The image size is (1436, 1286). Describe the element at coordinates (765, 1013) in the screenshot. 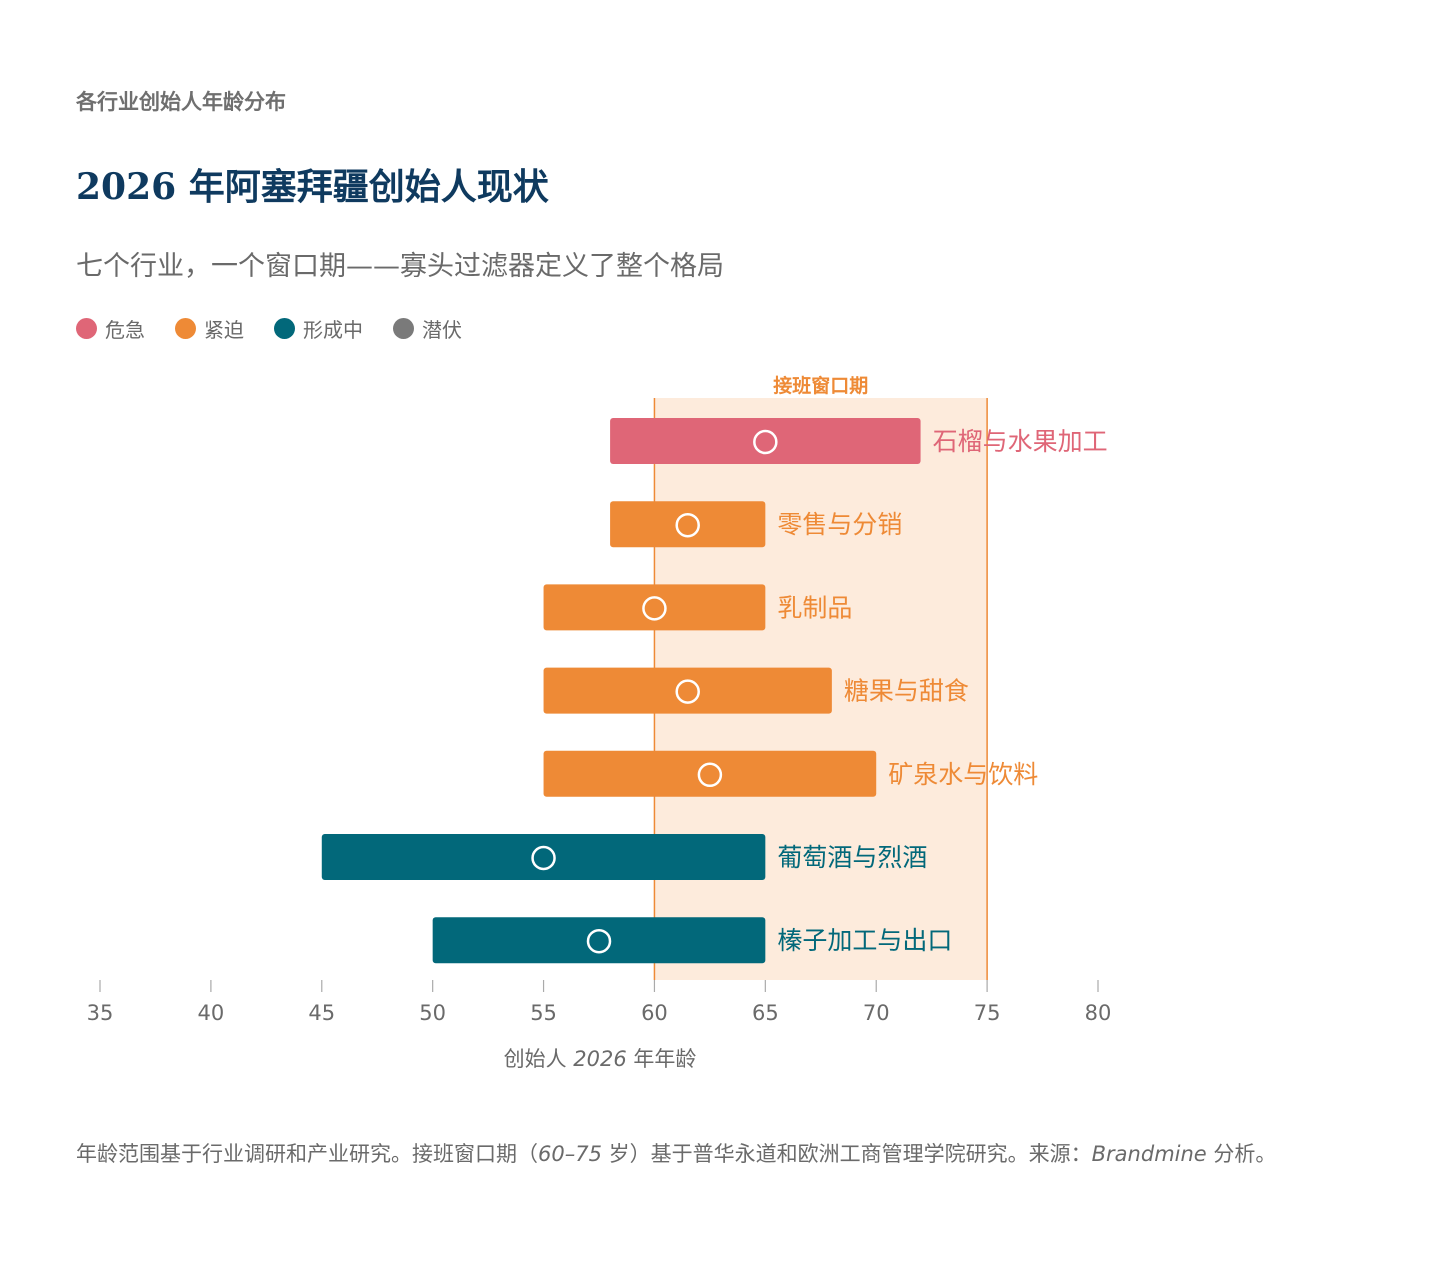

I see `x-tick-label: 65` at that location.